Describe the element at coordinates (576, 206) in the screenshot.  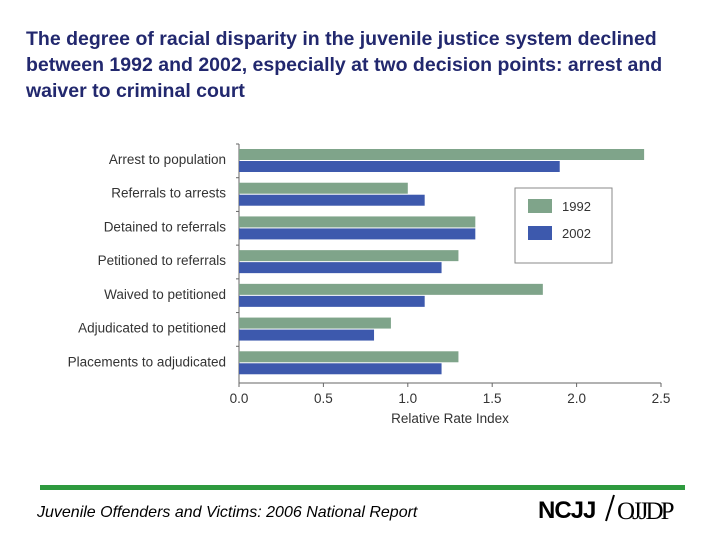
I see `legend-label-1992: 1992` at that location.